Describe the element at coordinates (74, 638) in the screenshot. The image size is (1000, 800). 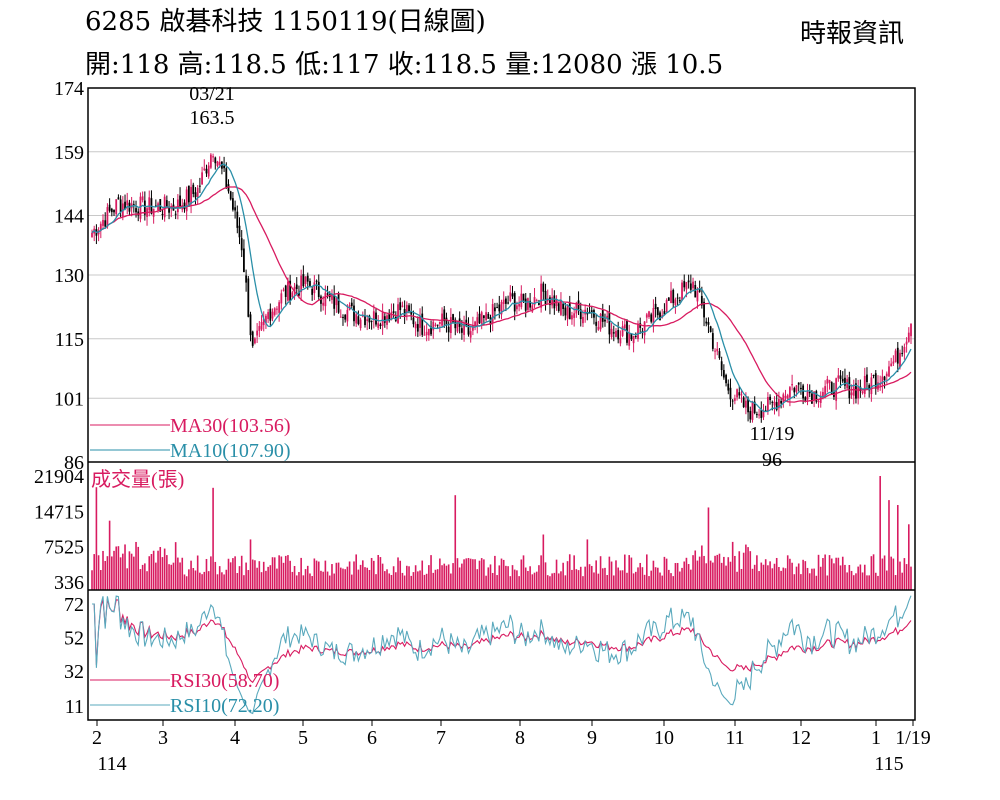
I see `rsi-tick-label: 52` at that location.